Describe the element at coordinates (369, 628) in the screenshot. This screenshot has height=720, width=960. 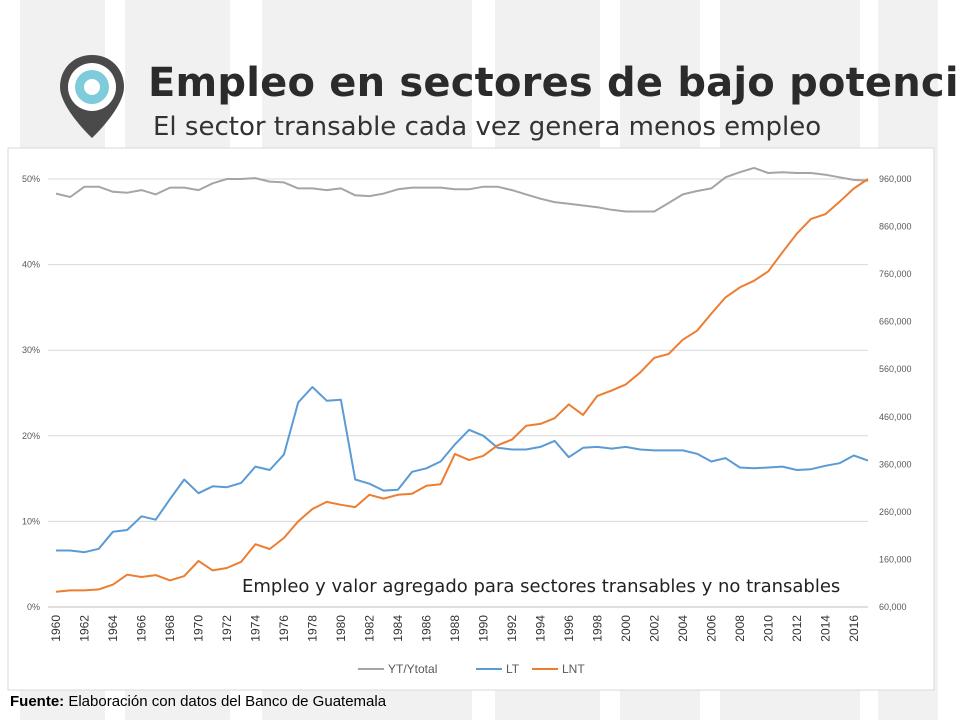
I see `x-tick-label: 1982` at that location.